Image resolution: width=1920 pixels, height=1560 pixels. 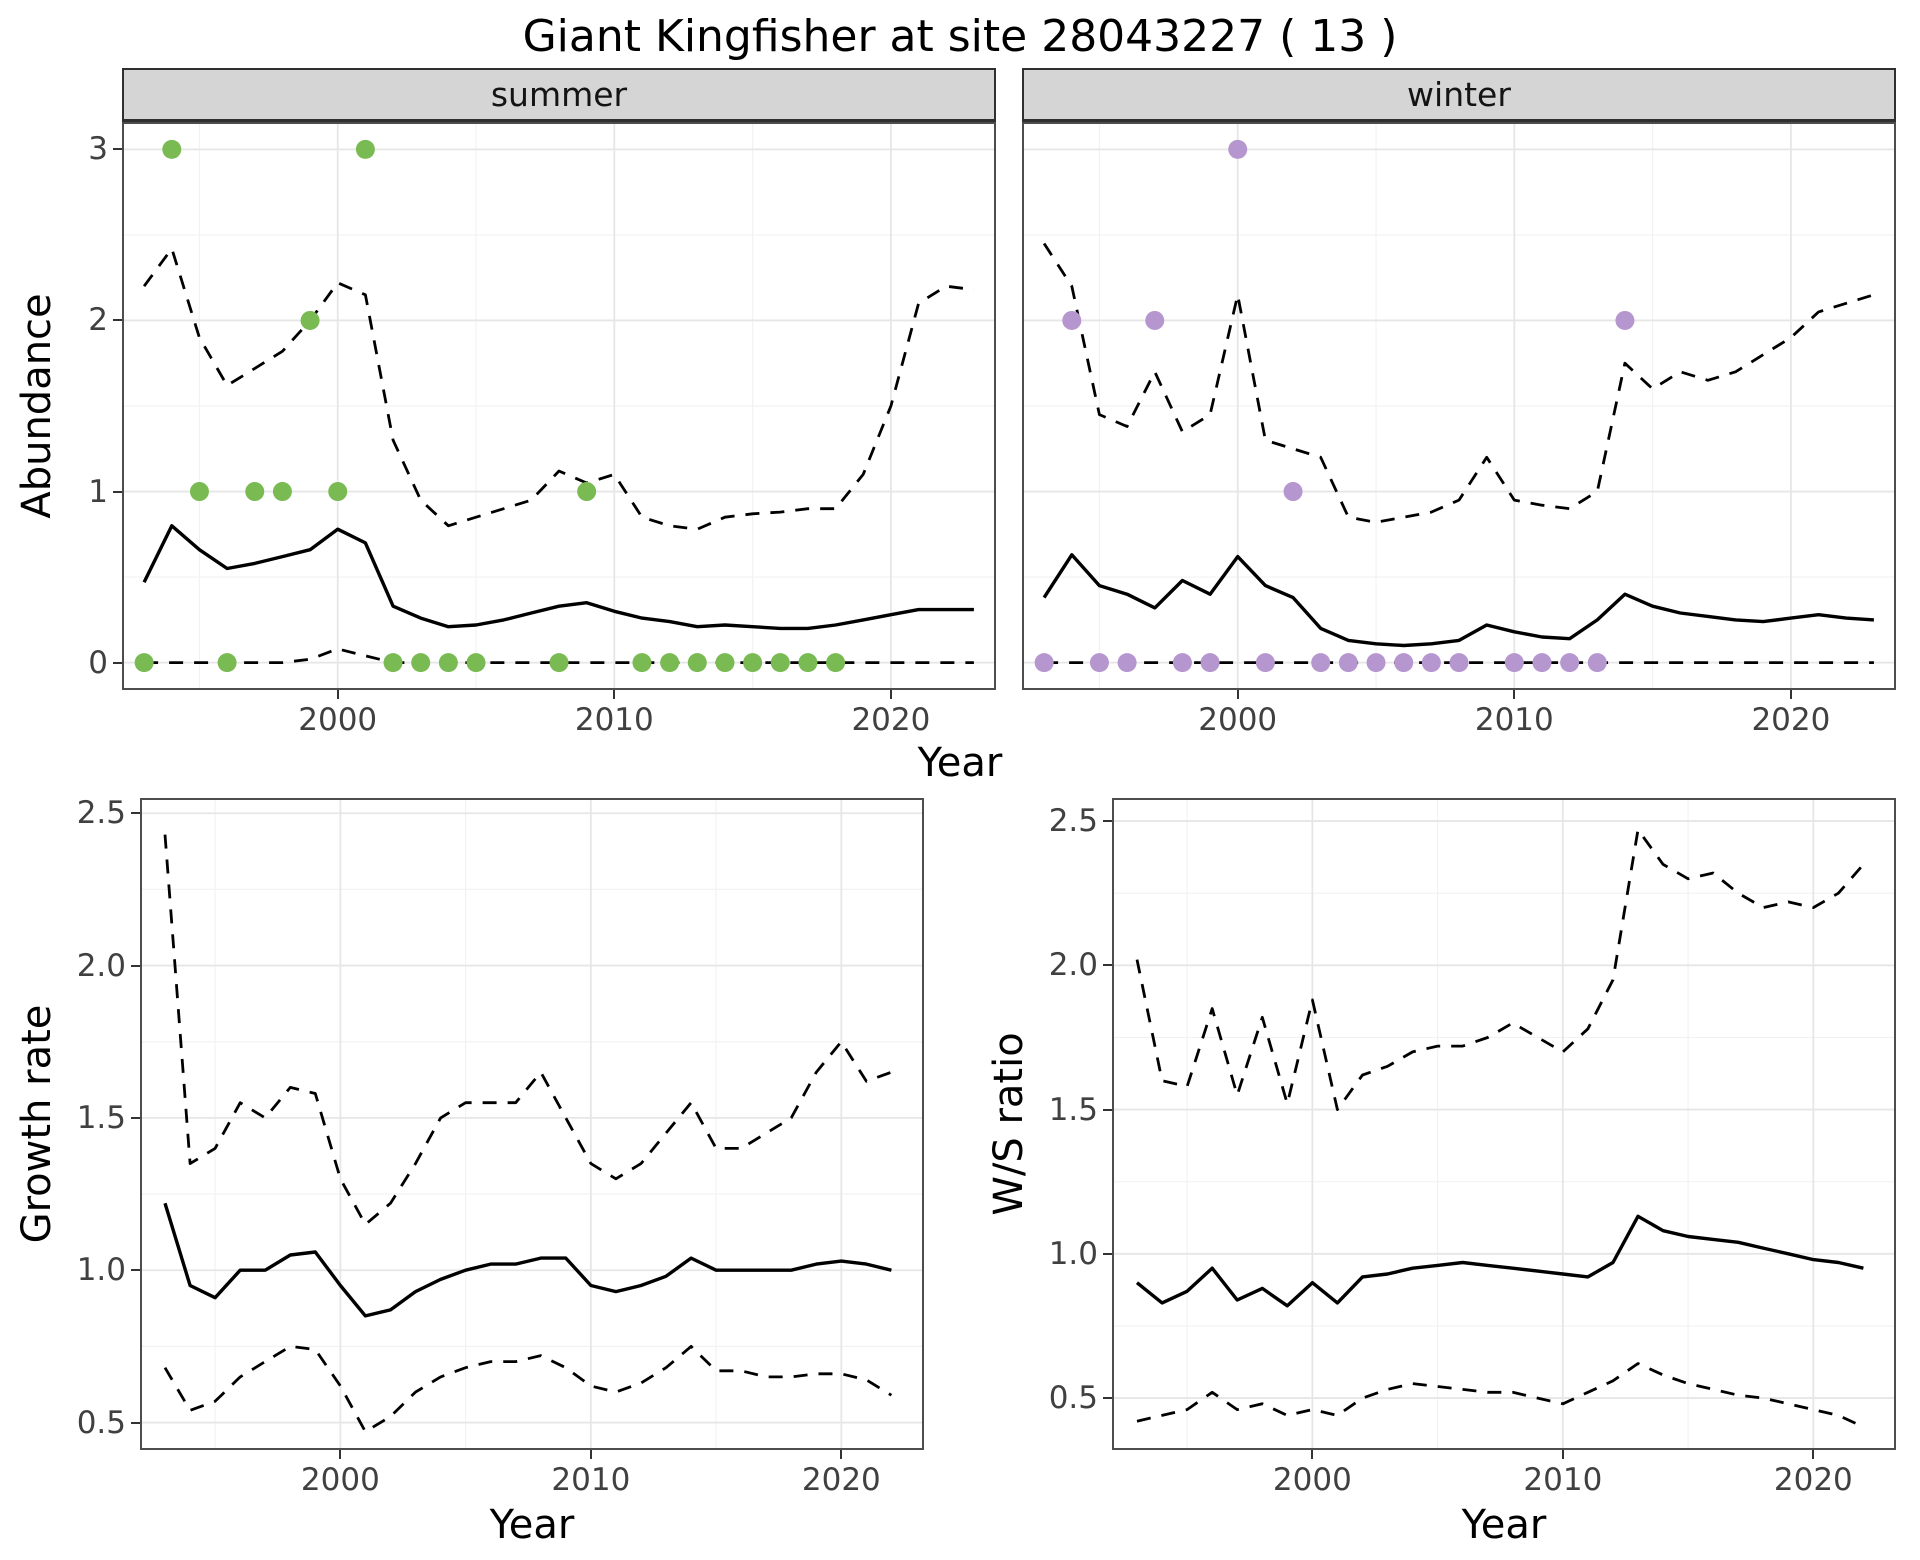 What do you see at coordinates (559, 714) in the screenshot?
I see `summer-x-tick-gutter: 2000 2010 2020` at bounding box center [559, 714].